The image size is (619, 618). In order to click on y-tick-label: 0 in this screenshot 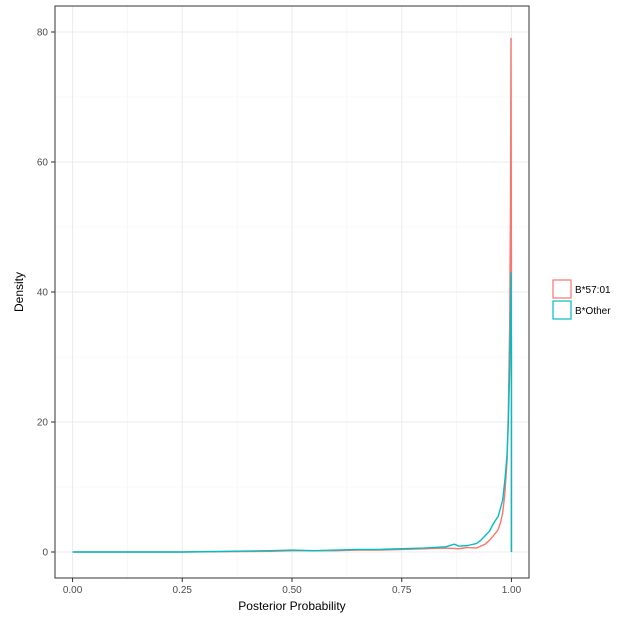, I will do `click(45, 553)`.